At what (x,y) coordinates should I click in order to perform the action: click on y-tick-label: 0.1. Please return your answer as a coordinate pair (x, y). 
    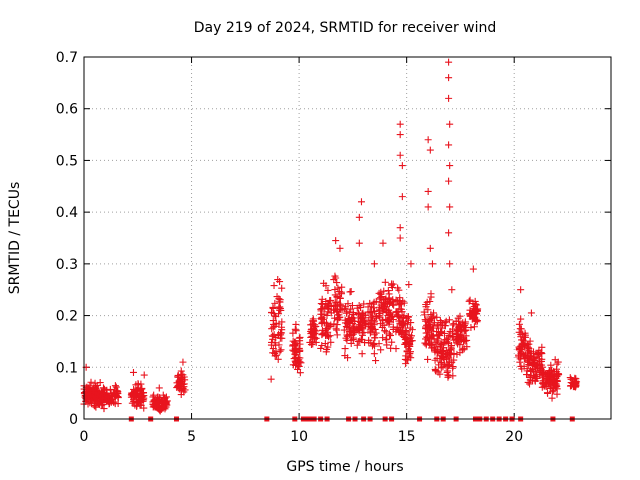
    Looking at the image, I should click on (67, 368).